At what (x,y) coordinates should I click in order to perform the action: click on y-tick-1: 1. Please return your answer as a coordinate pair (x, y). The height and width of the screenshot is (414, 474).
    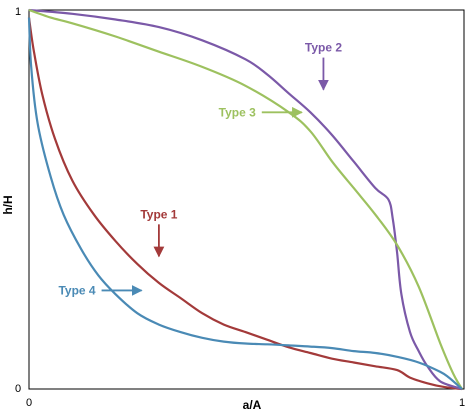
    Looking at the image, I should click on (18, 12).